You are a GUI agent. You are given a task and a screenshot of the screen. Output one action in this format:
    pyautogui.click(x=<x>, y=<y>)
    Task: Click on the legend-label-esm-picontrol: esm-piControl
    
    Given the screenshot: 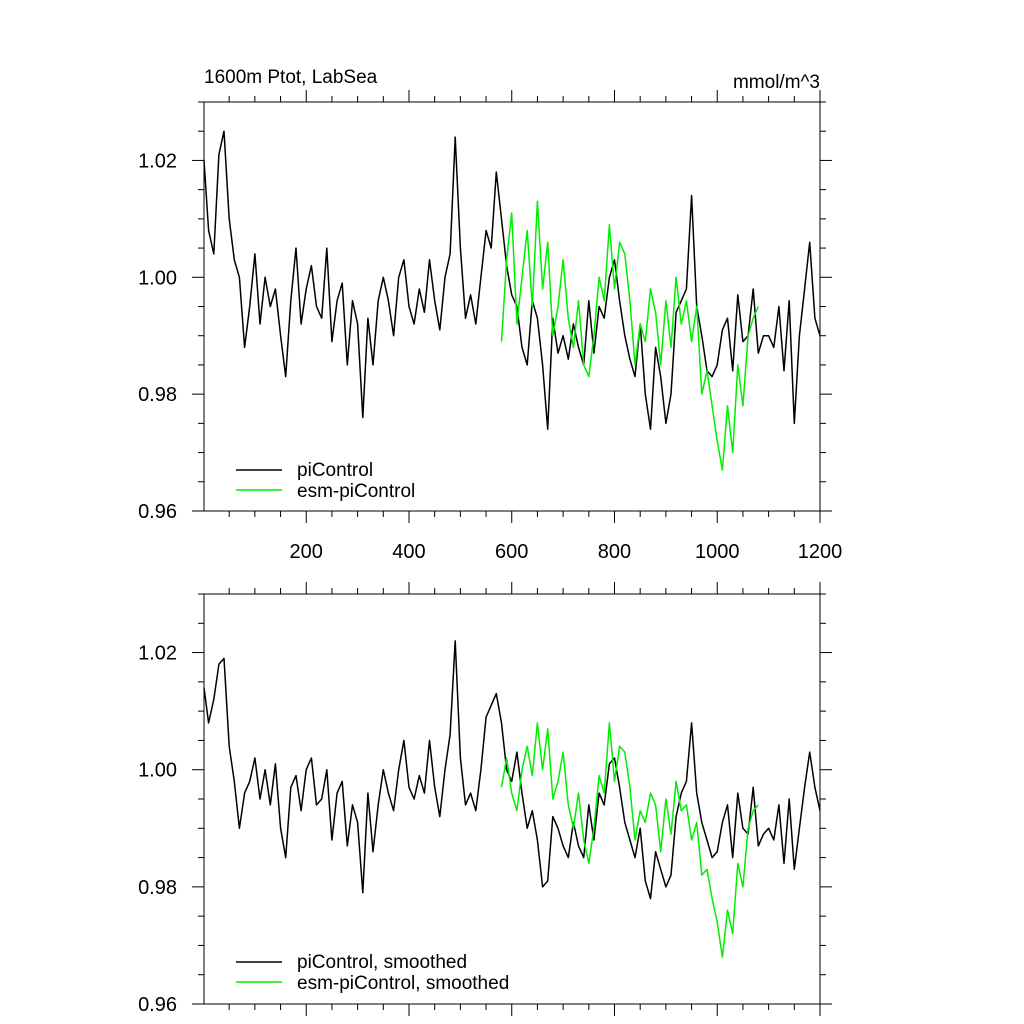 What is the action you would take?
    pyautogui.click(x=356, y=491)
    